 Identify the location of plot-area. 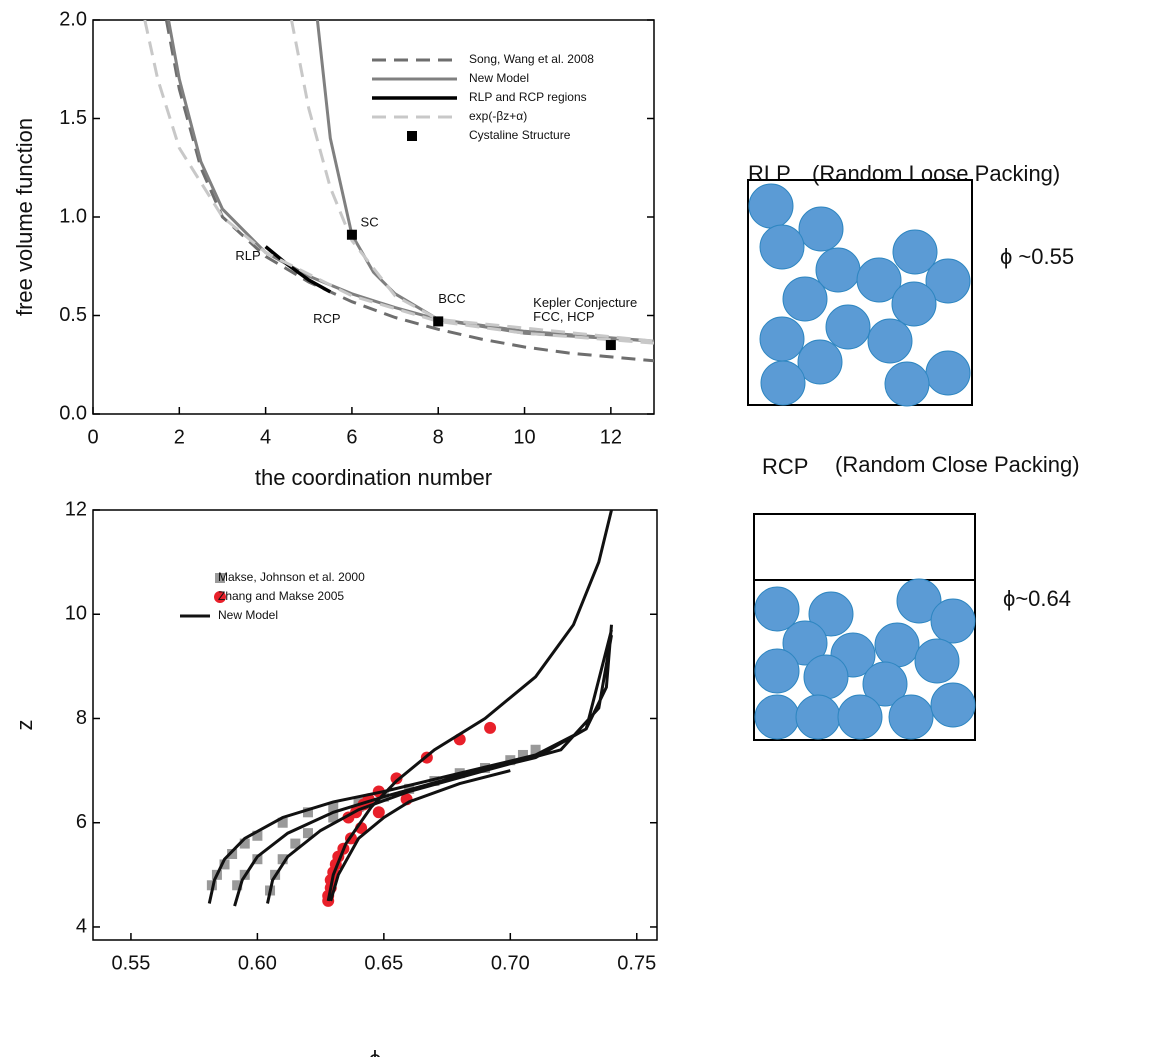
(409, 708).